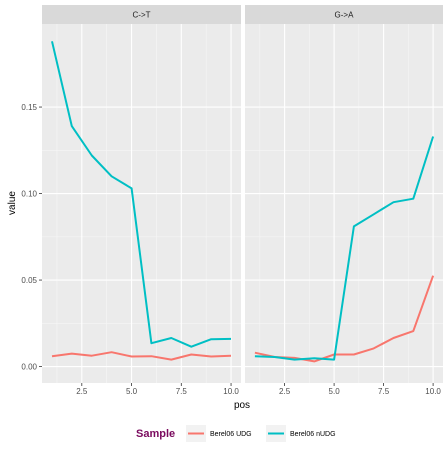 The height and width of the screenshot is (463, 448). Describe the element at coordinates (141, 356) in the screenshot. I see `series-line-berel06-udg` at that location.